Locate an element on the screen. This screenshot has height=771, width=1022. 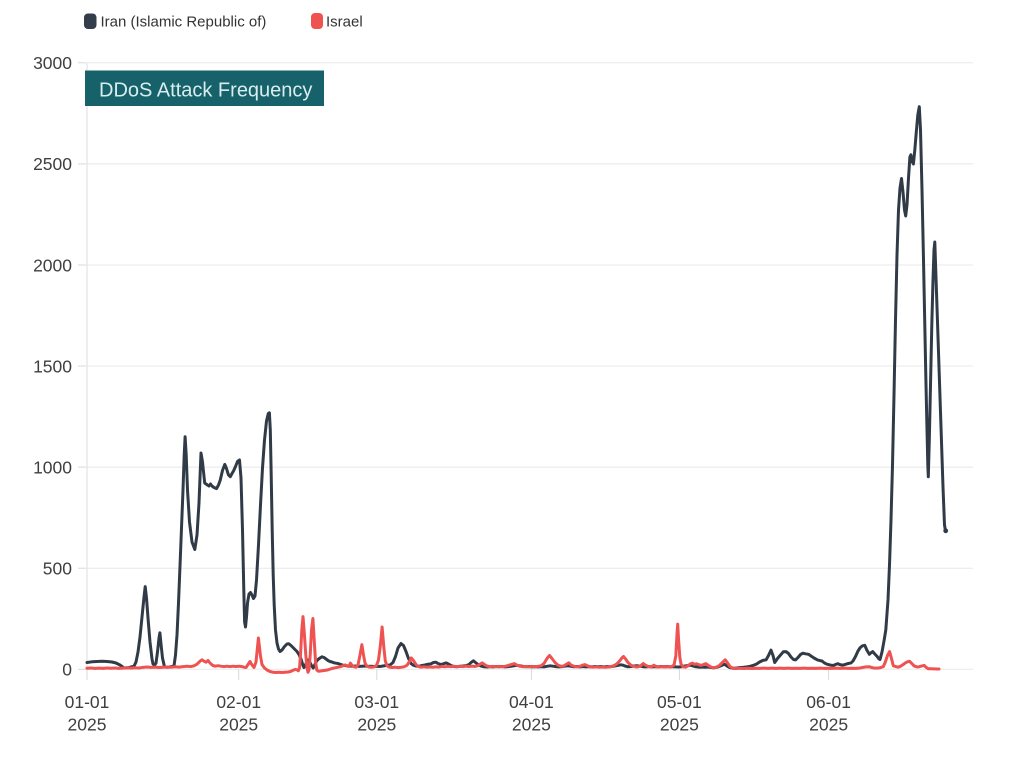
svg-text: Iran (Islamic Republic of) is located at coordinates (184, 22).